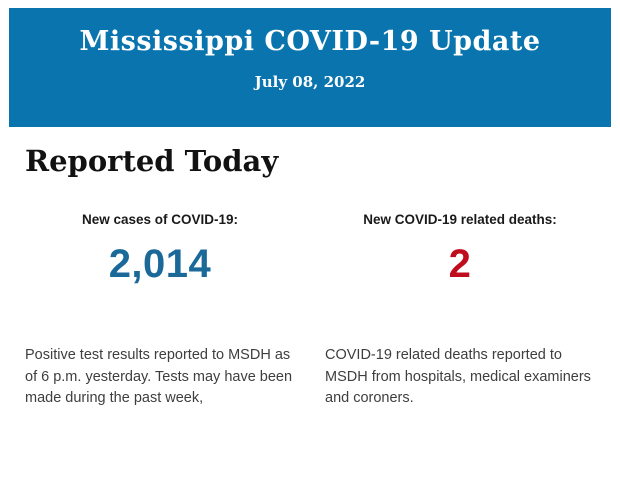 The height and width of the screenshot is (491, 620). I want to click on stat-value-deaths: 2, so click(460, 264).